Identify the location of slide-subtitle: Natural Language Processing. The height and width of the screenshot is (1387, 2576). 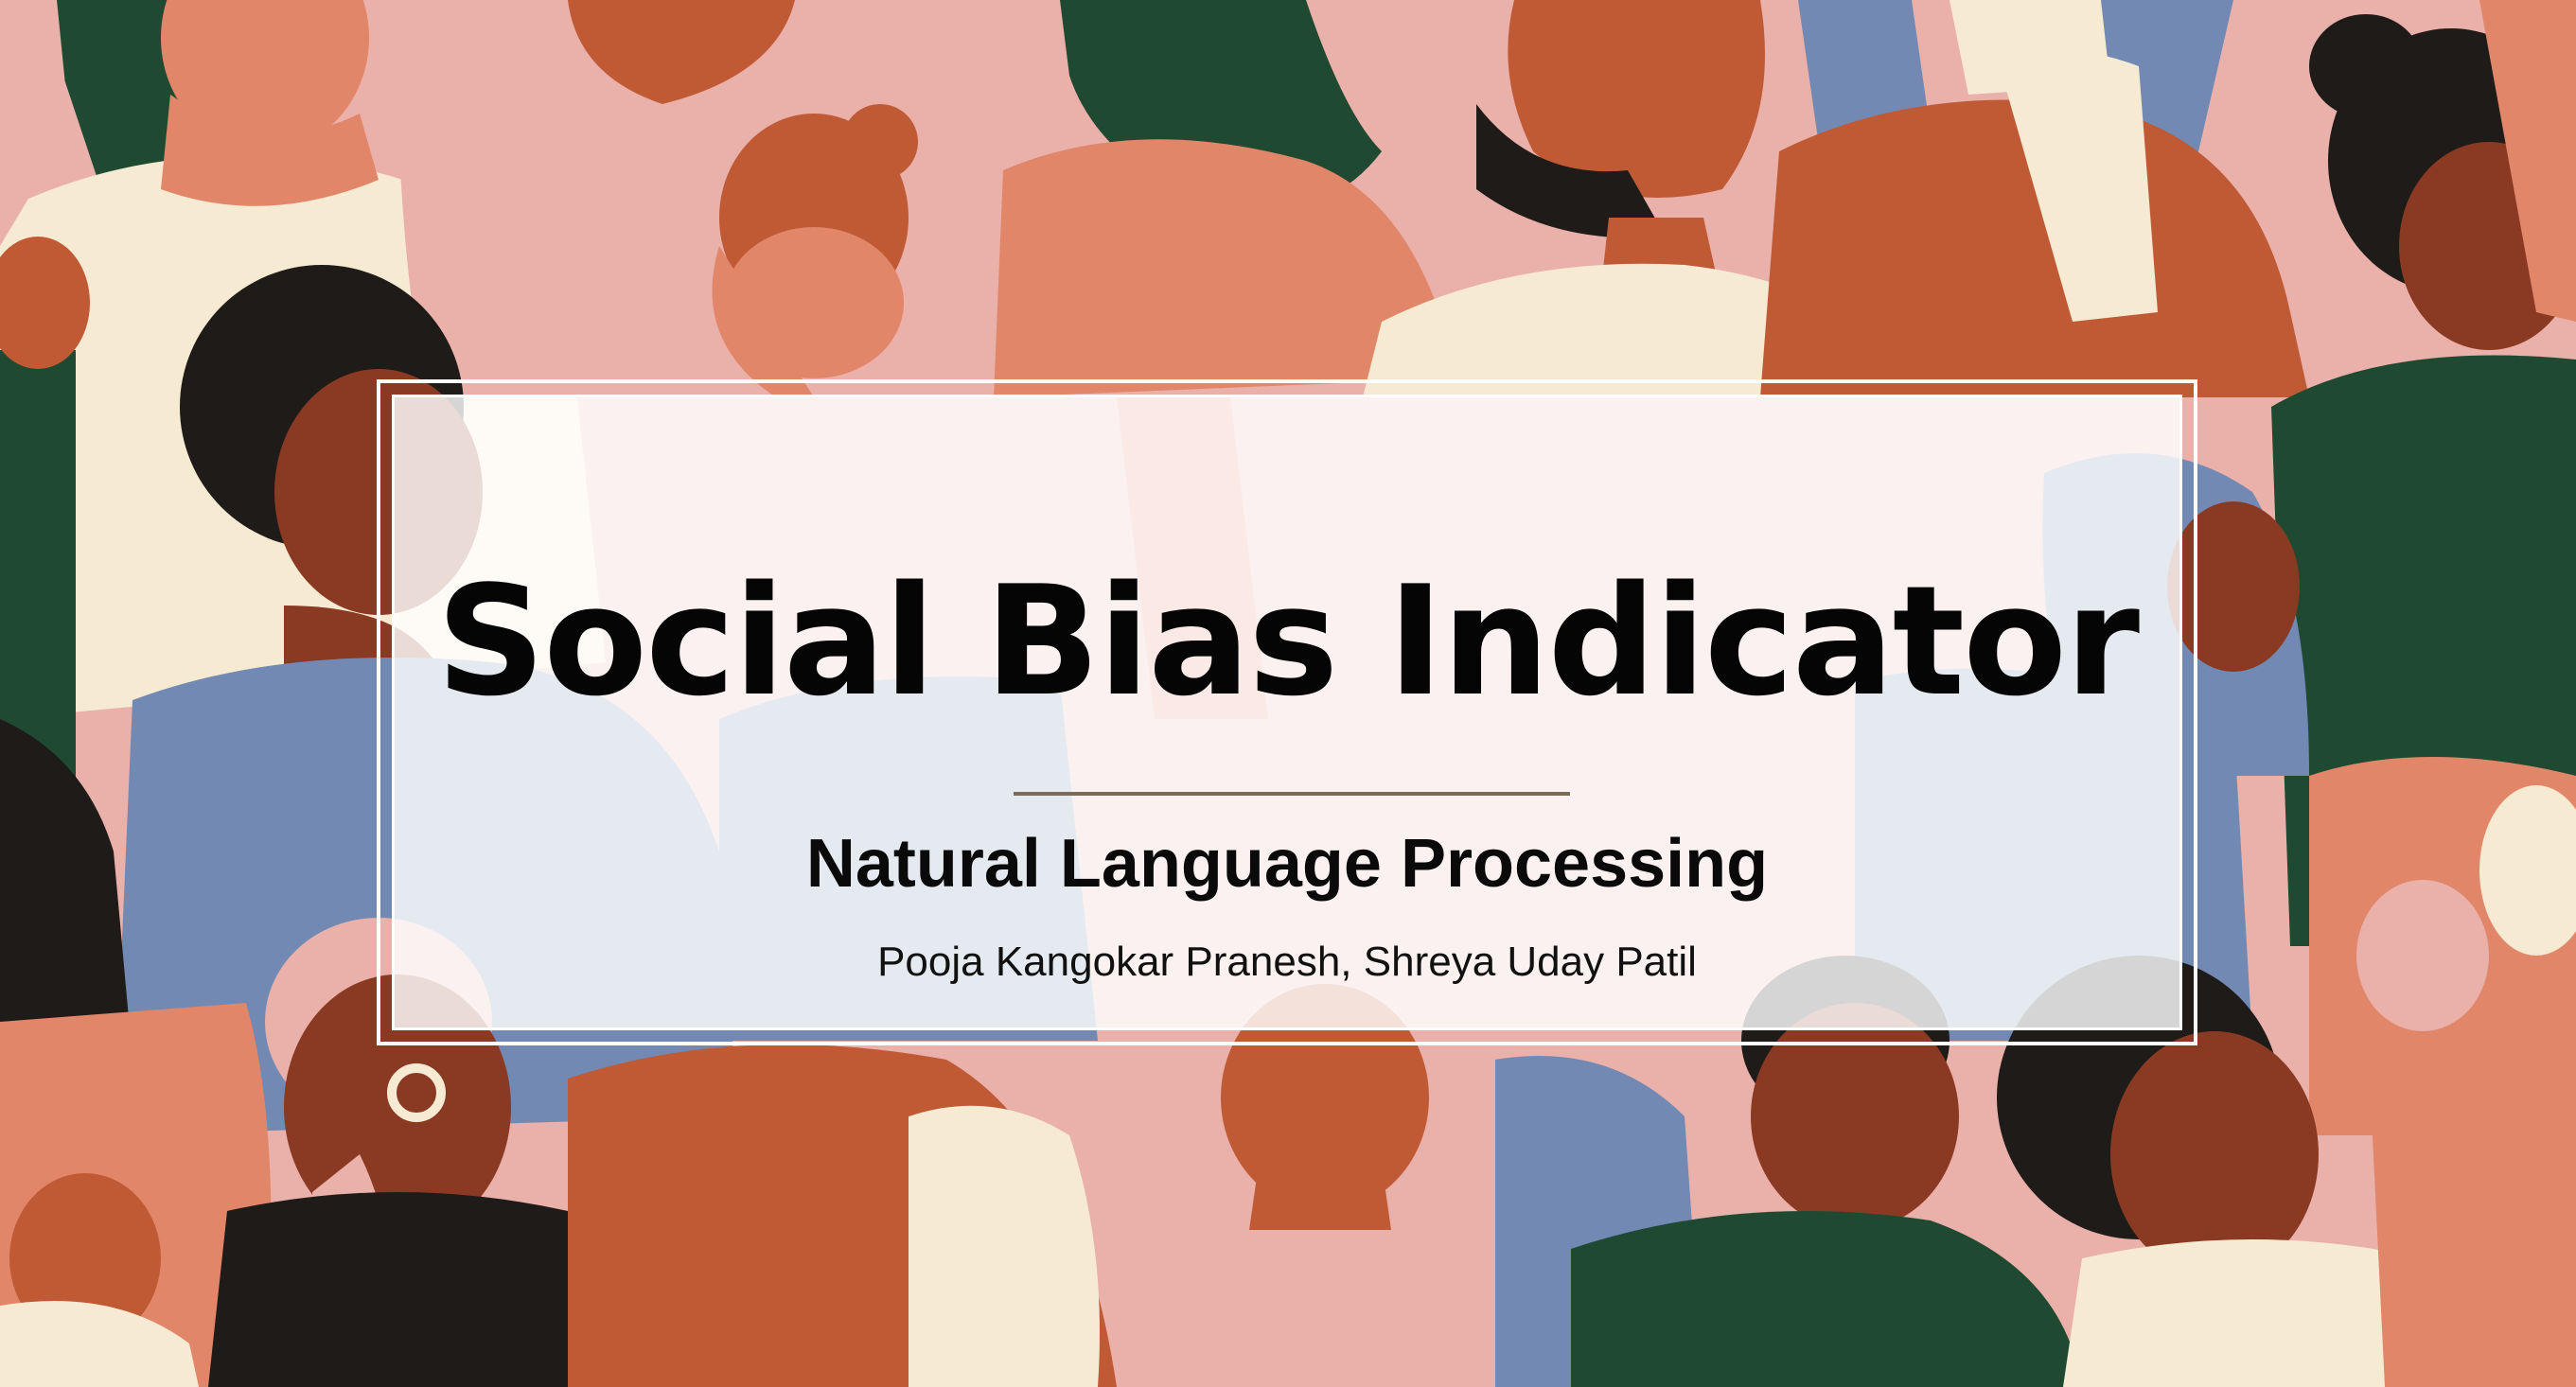
(1287, 864).